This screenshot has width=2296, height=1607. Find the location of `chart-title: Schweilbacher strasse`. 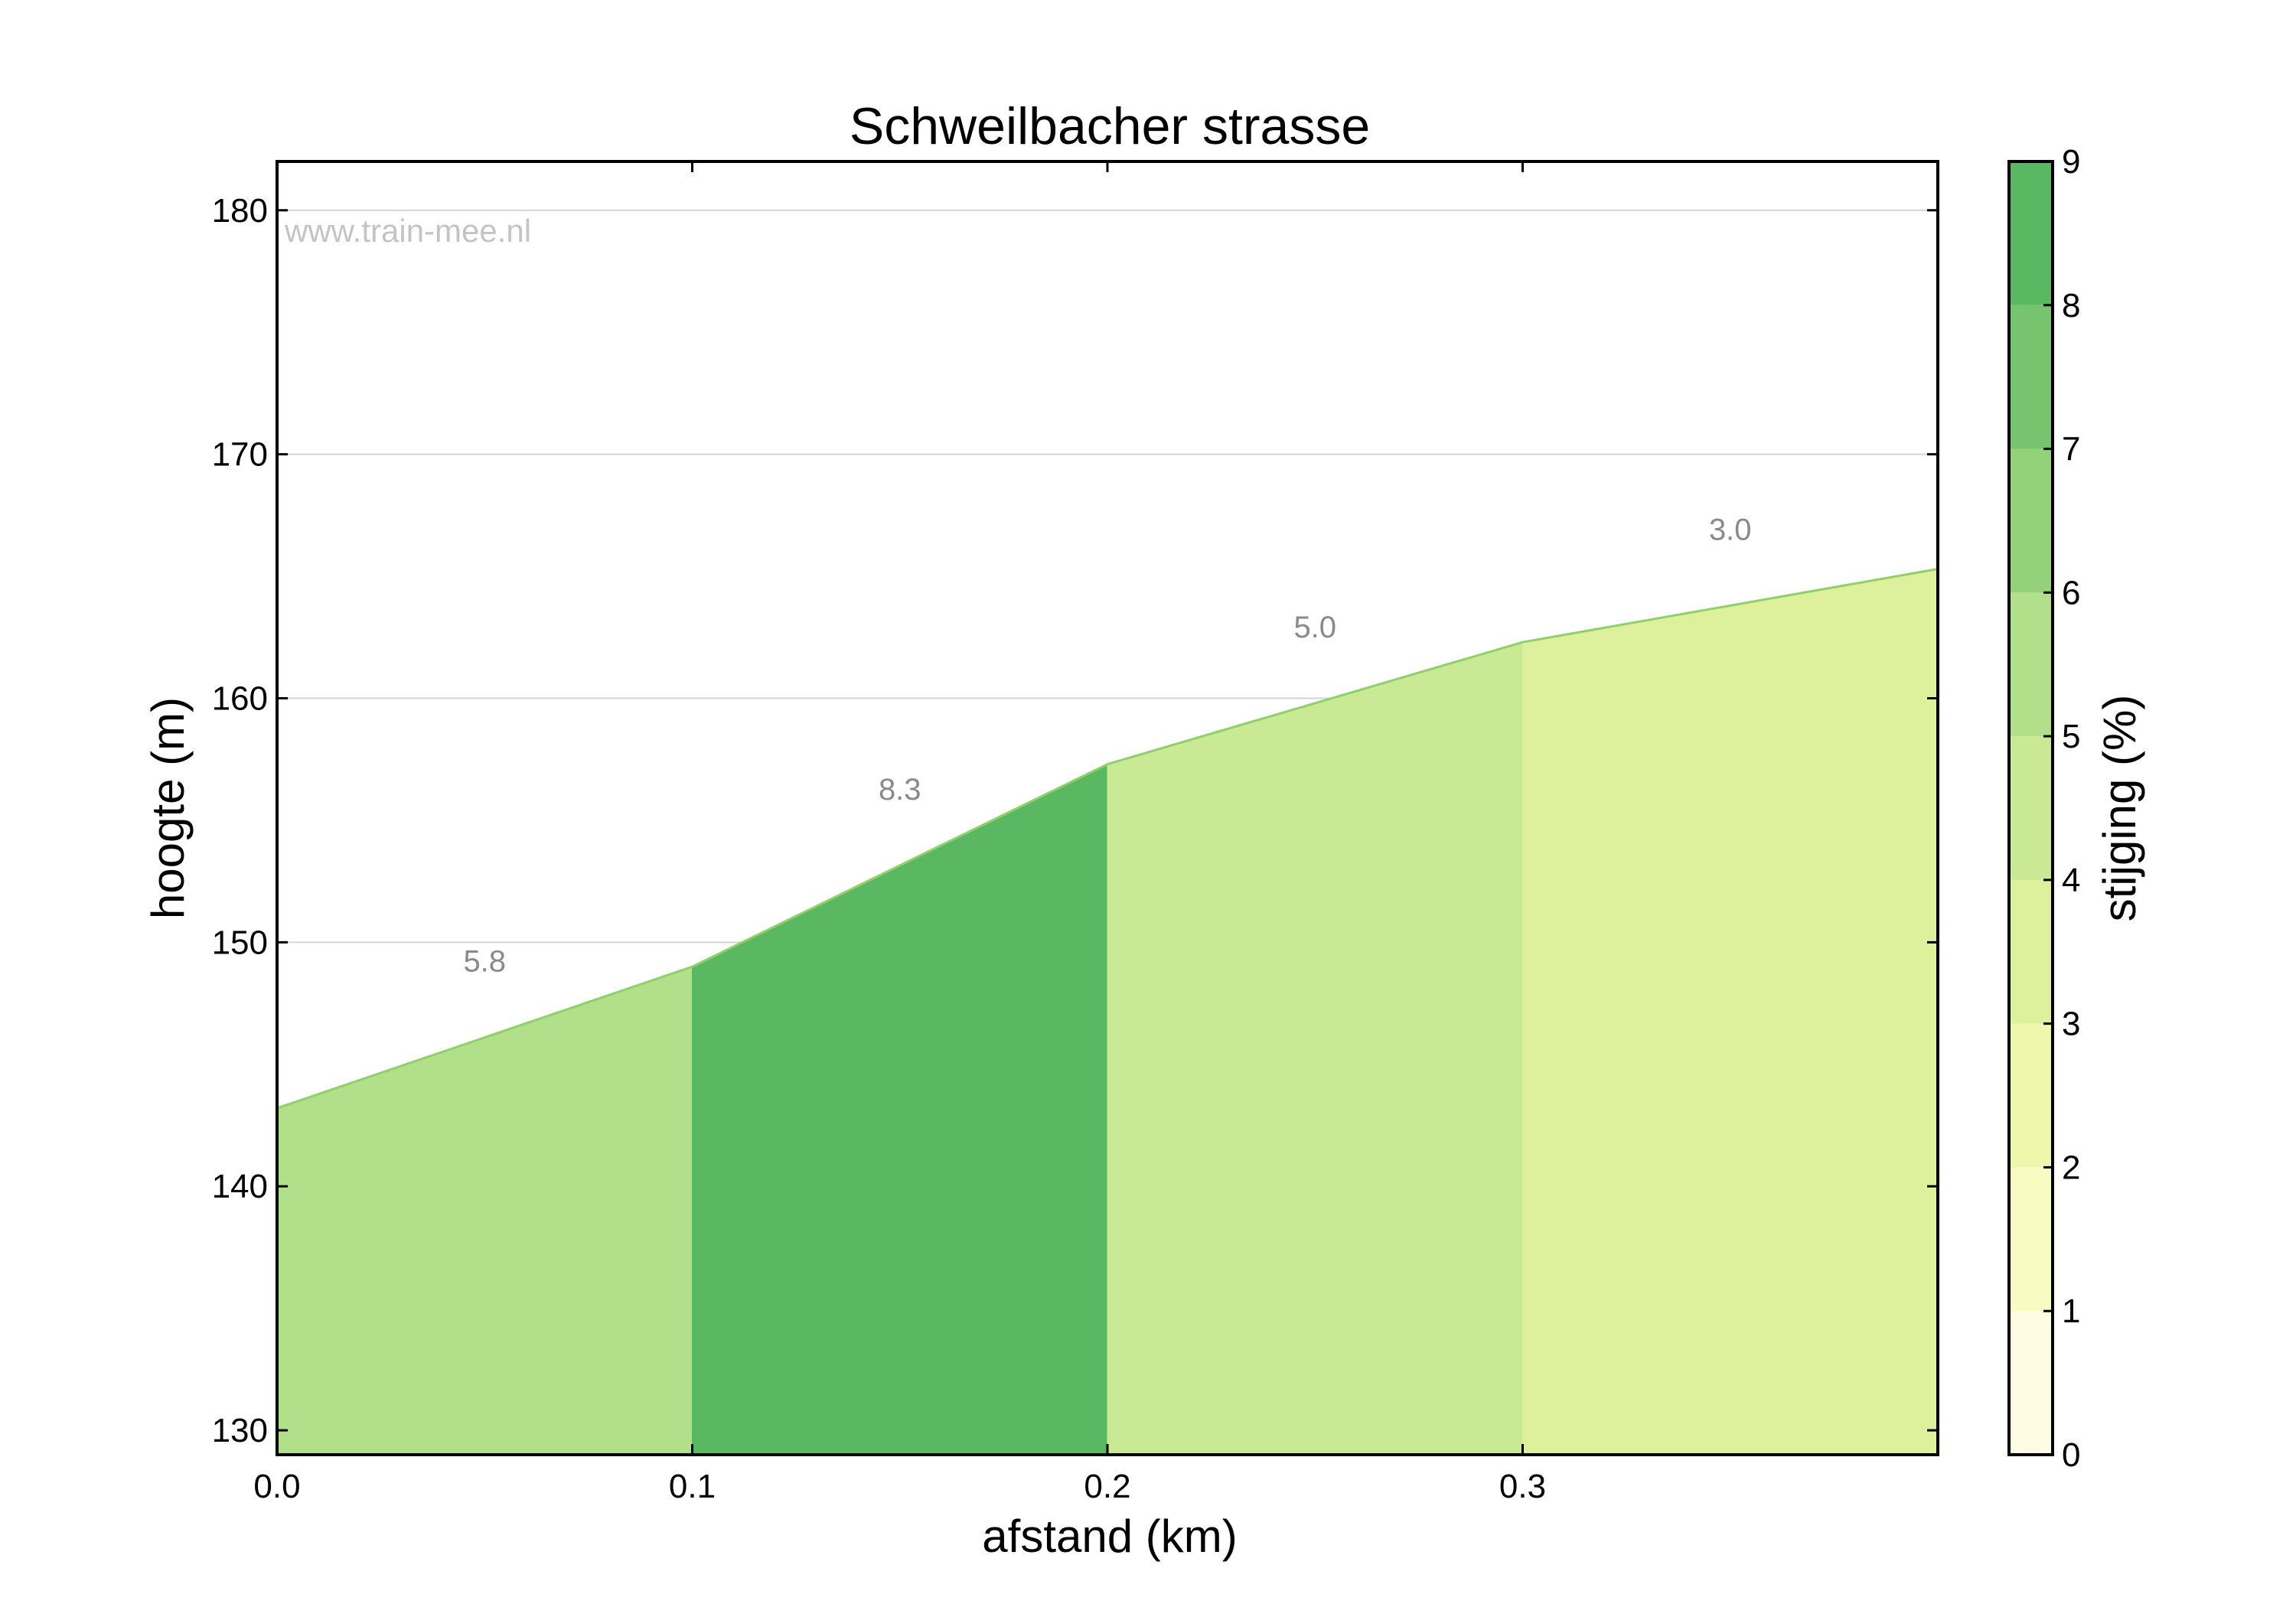

chart-title: Schweilbacher strasse is located at coordinates (1110, 126).